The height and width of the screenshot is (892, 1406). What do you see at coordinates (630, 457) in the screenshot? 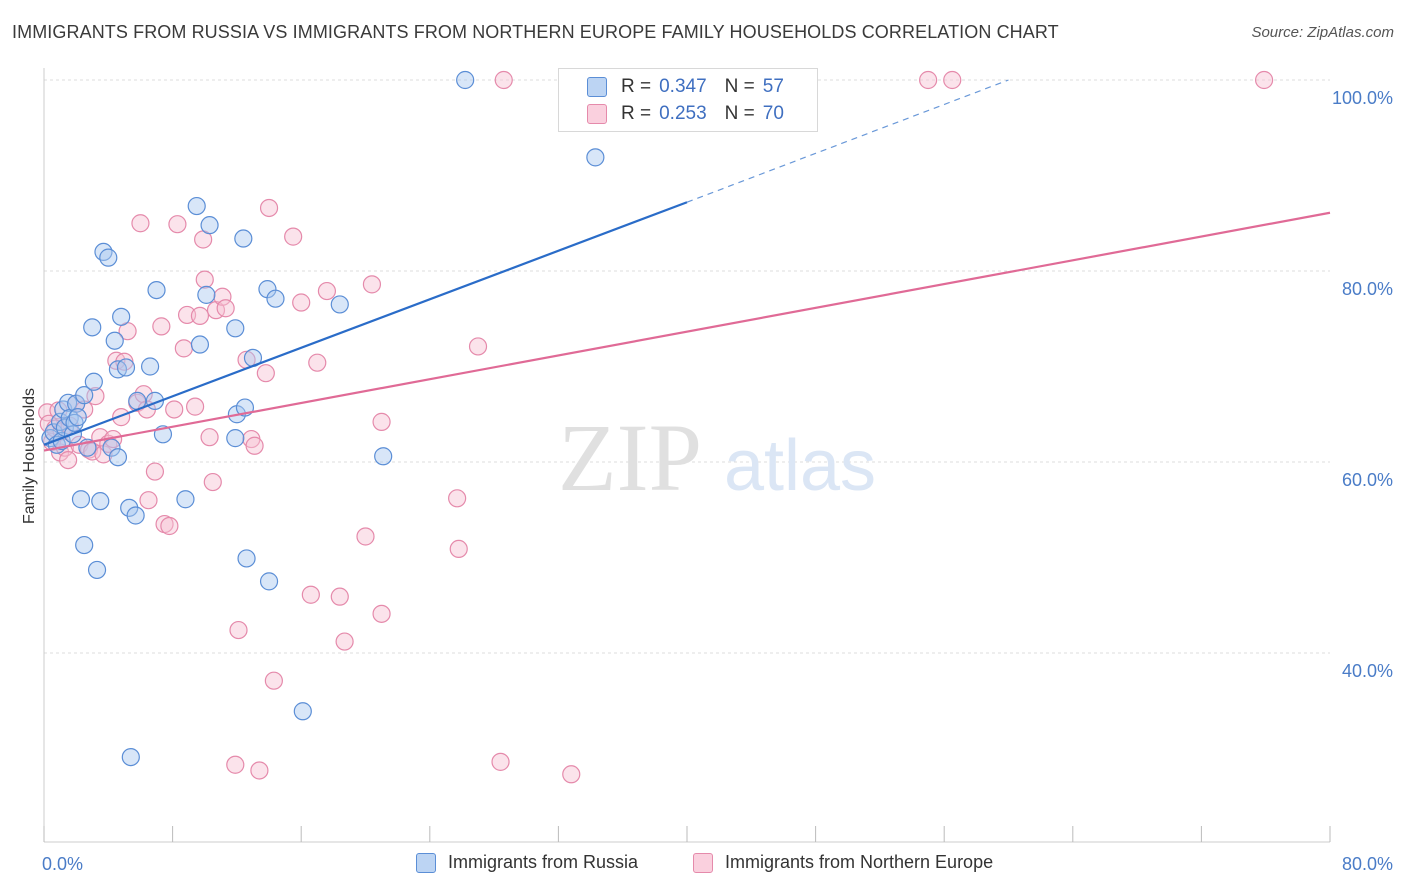
I see `watermark-zip: ZIP` at bounding box center [630, 457].